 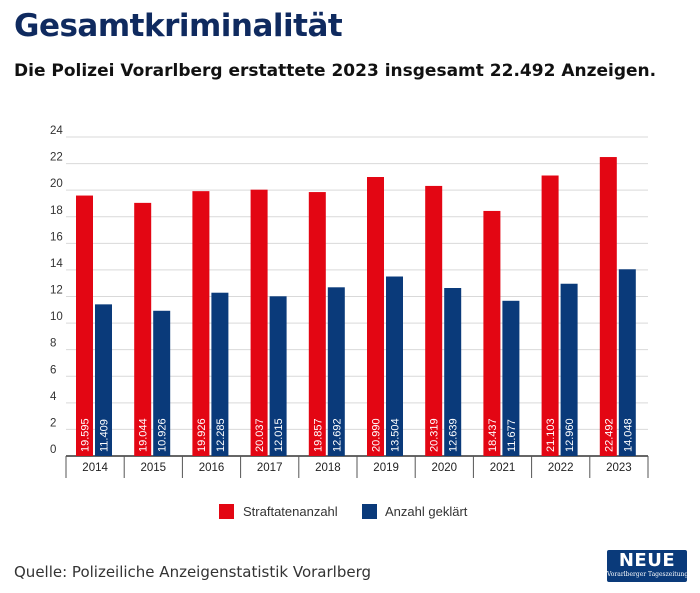 I want to click on data-label-geklaert-2023: 14.048, so click(x=628, y=435).